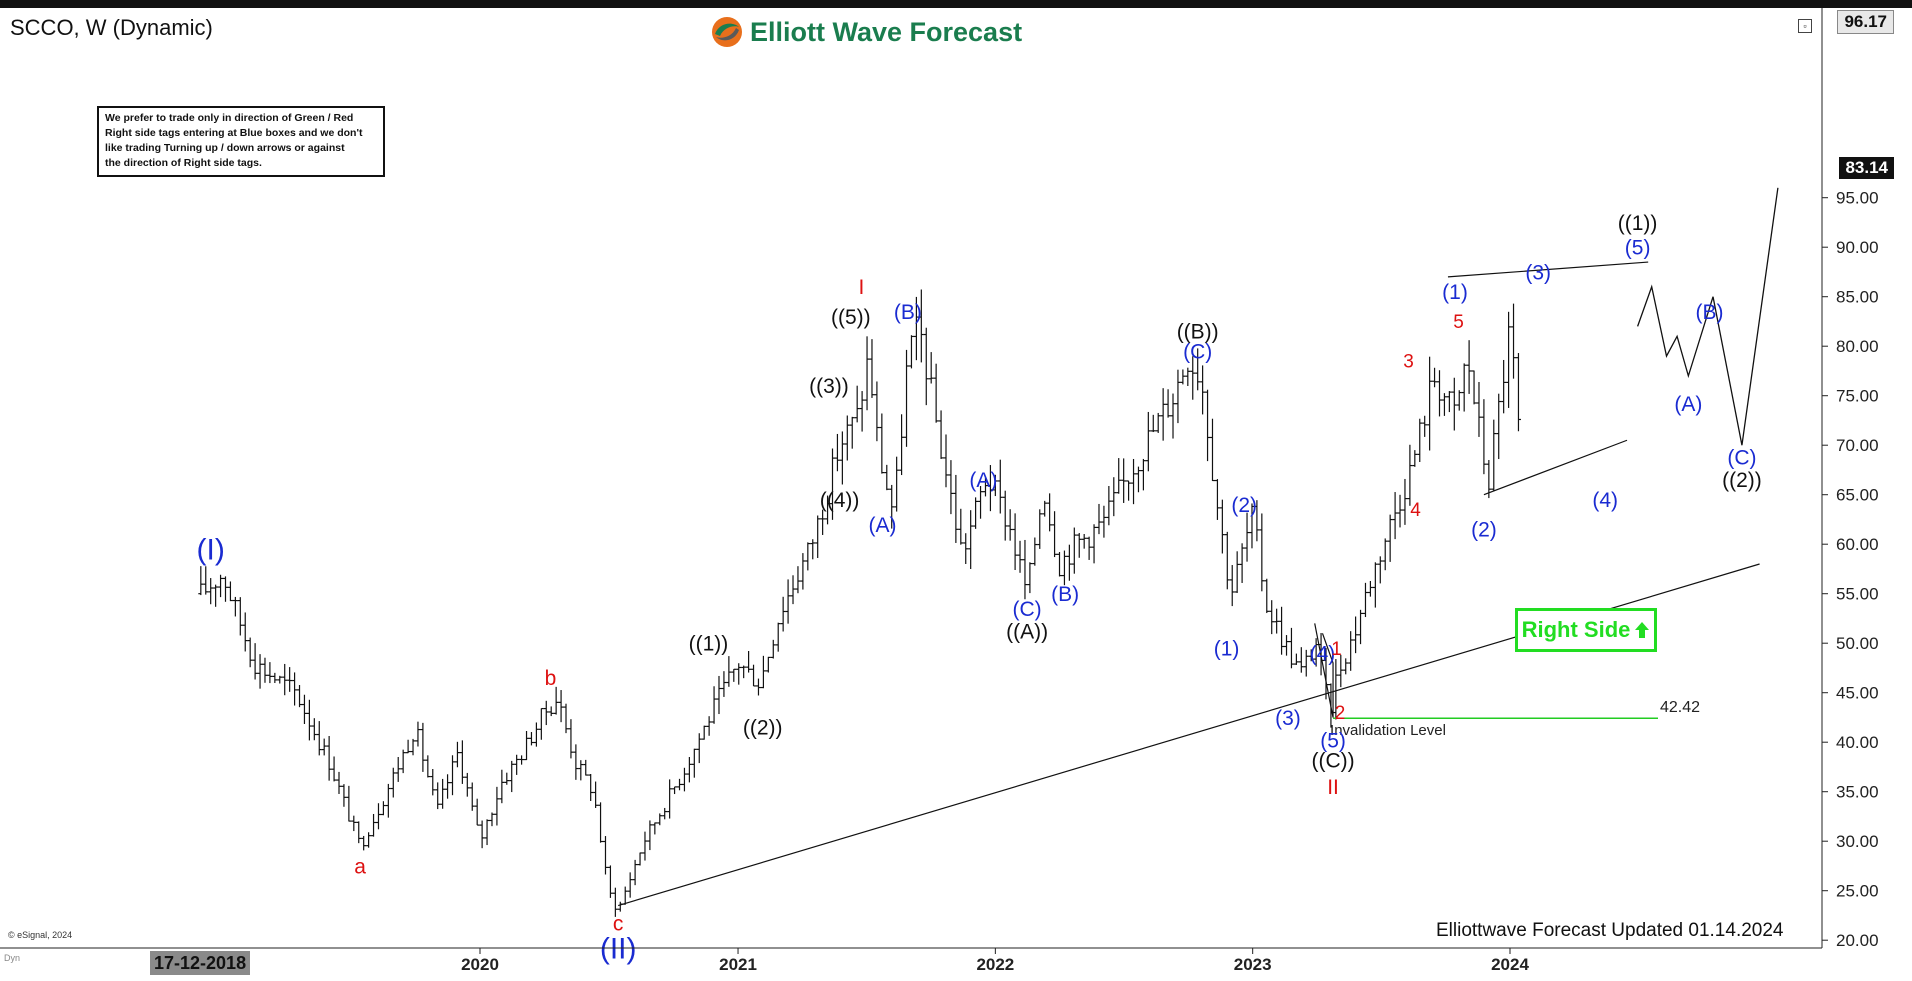 The height and width of the screenshot is (981, 1912). What do you see at coordinates (851, 317) in the screenshot?
I see `wave-label: ((5))` at bounding box center [851, 317].